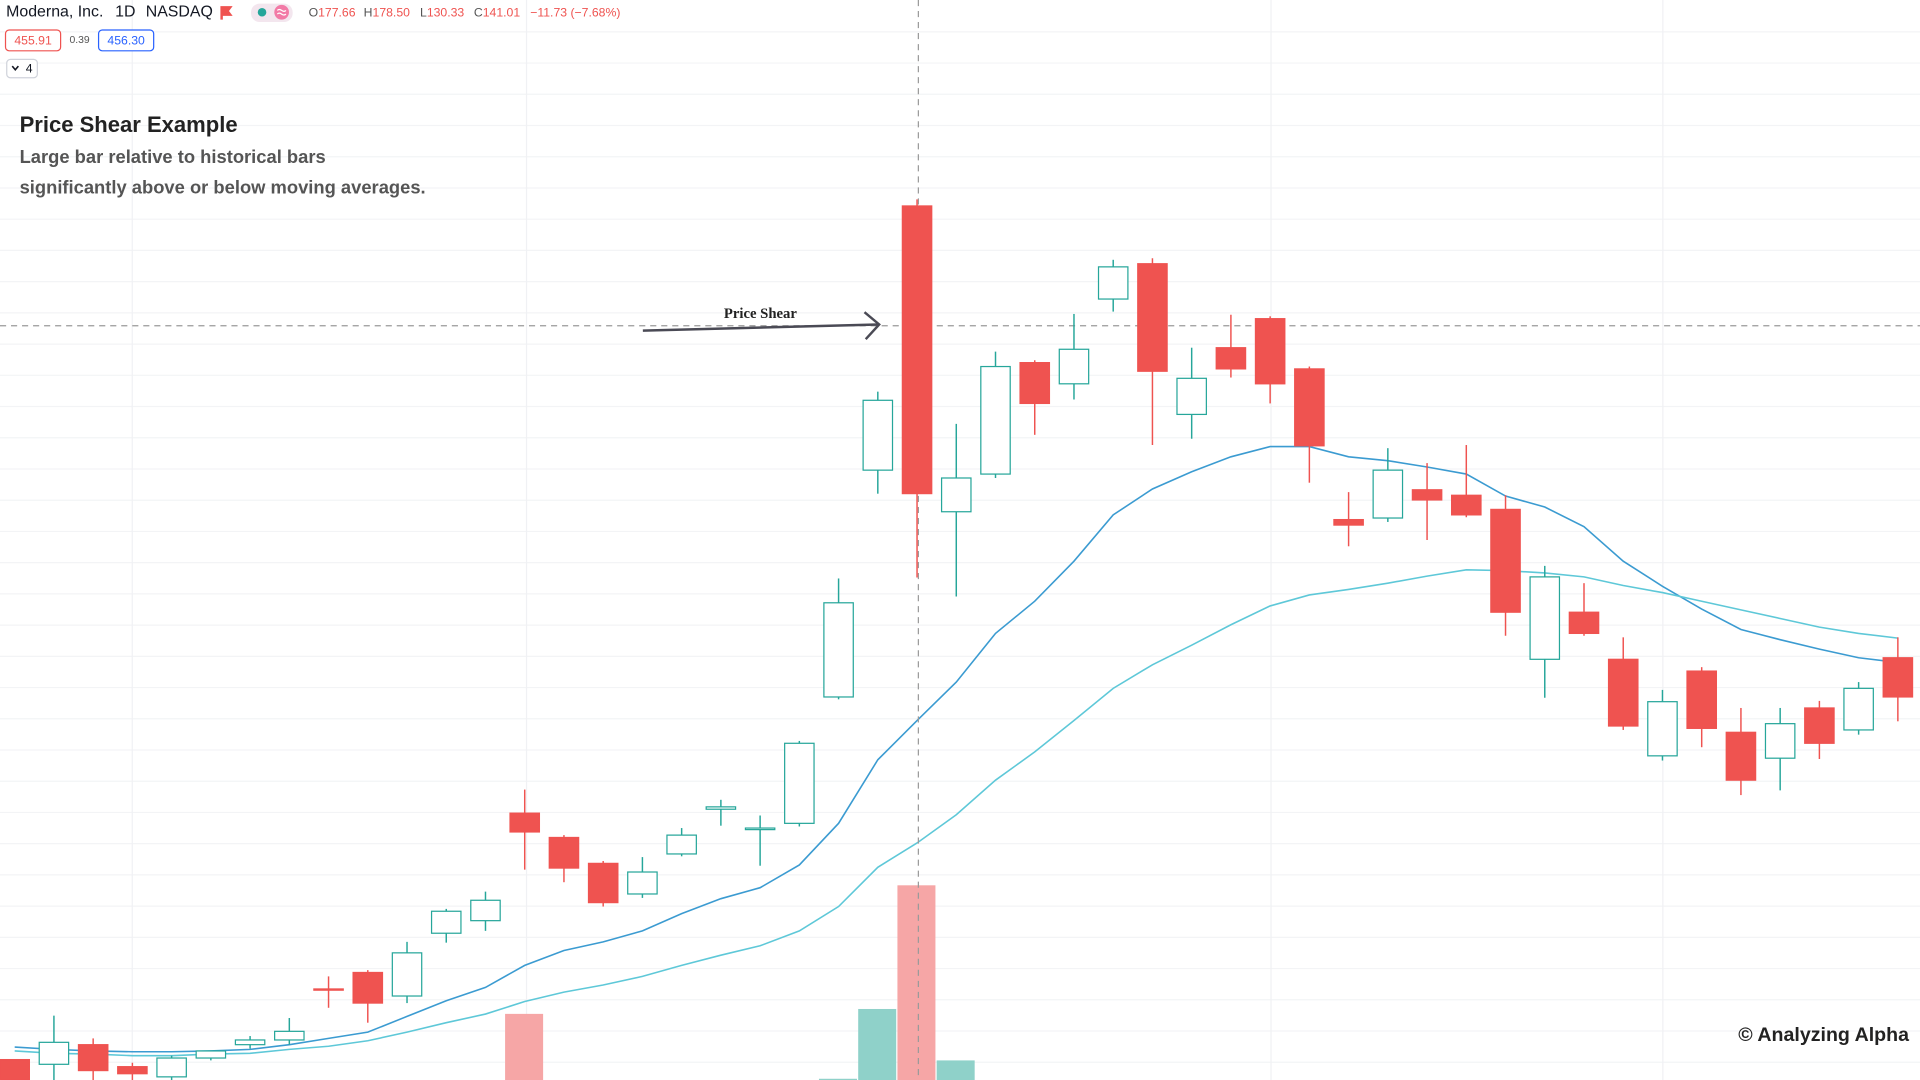 The width and height of the screenshot is (1920, 1080). I want to click on ohlc-open: O177.66, so click(332, 13).